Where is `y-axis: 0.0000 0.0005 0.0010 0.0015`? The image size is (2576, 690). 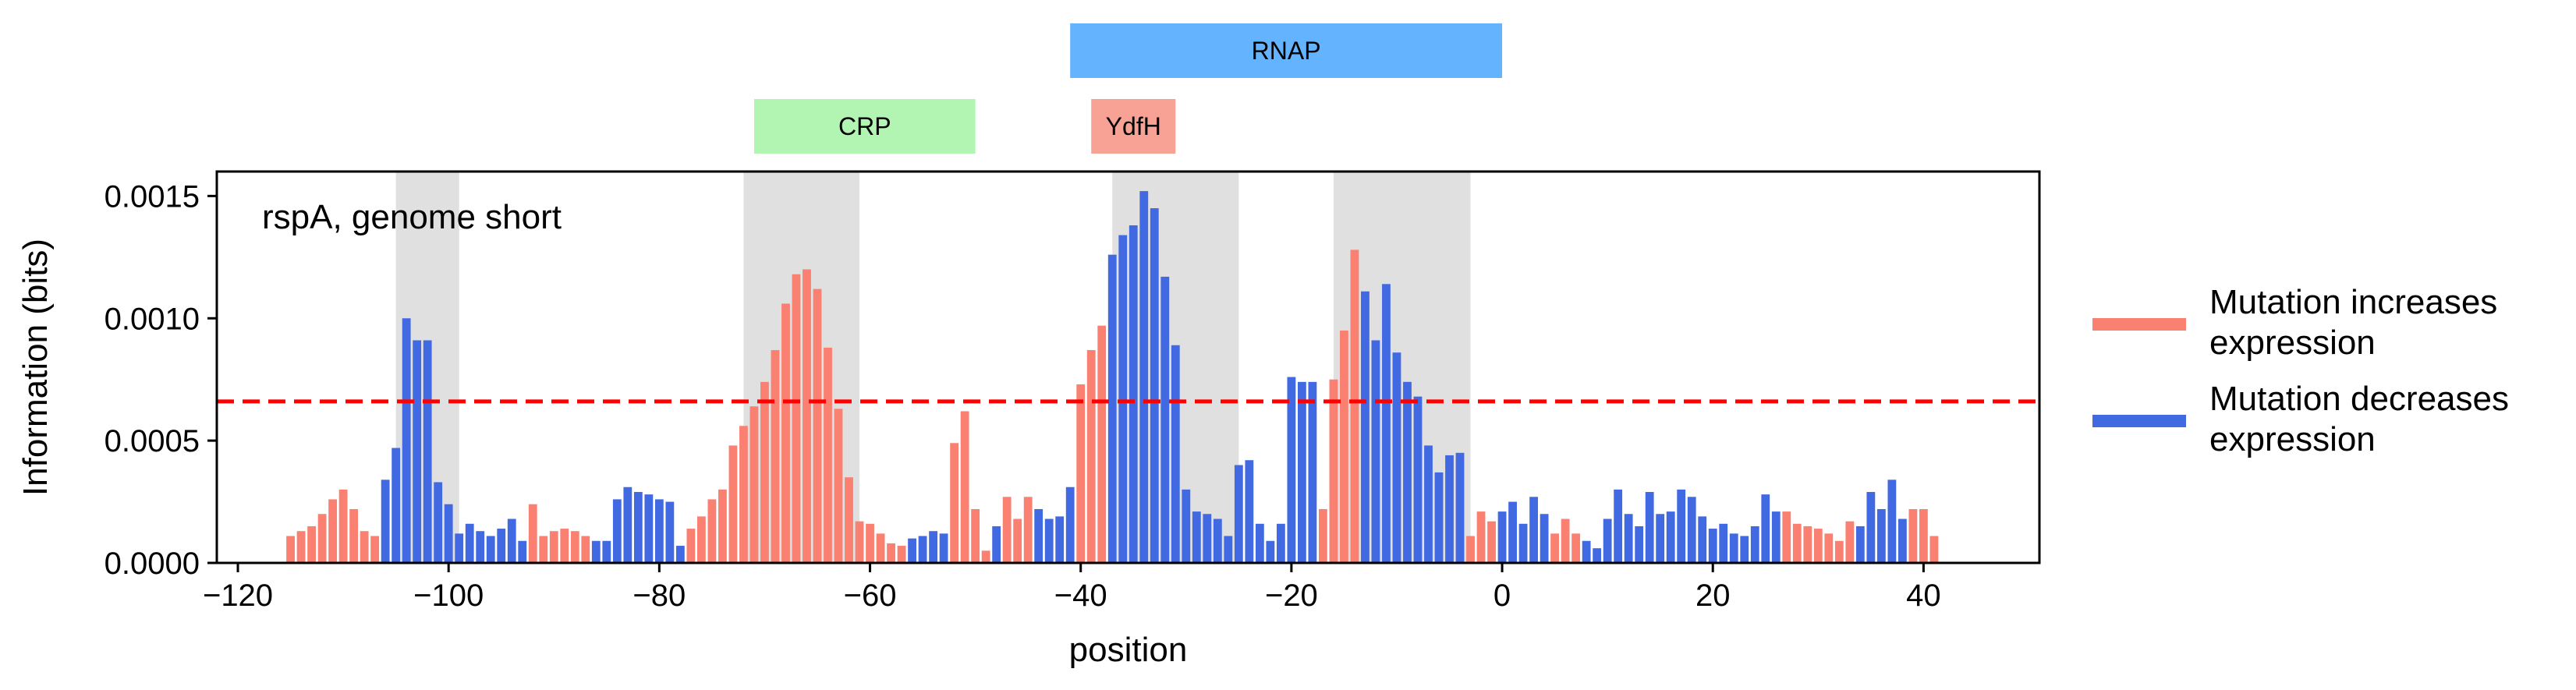 y-axis: 0.0000 0.0005 0.0010 0.0015 is located at coordinates (161, 380).